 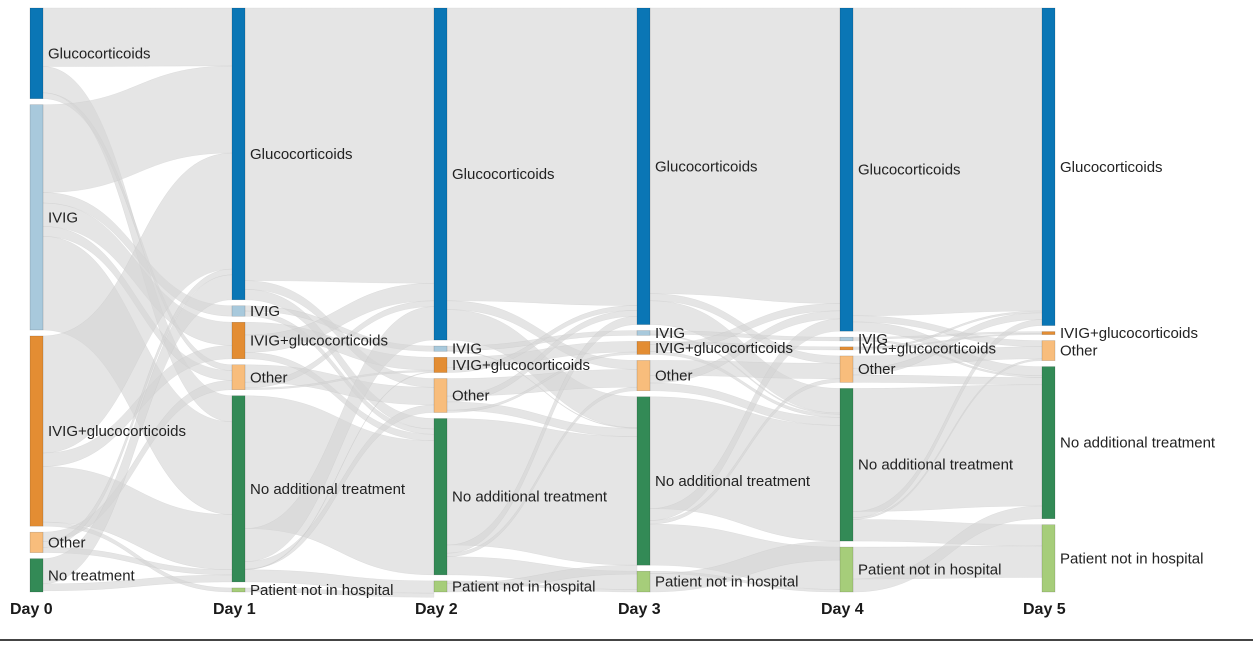 I want to click on label-day-3-other: Other, so click(x=674, y=376).